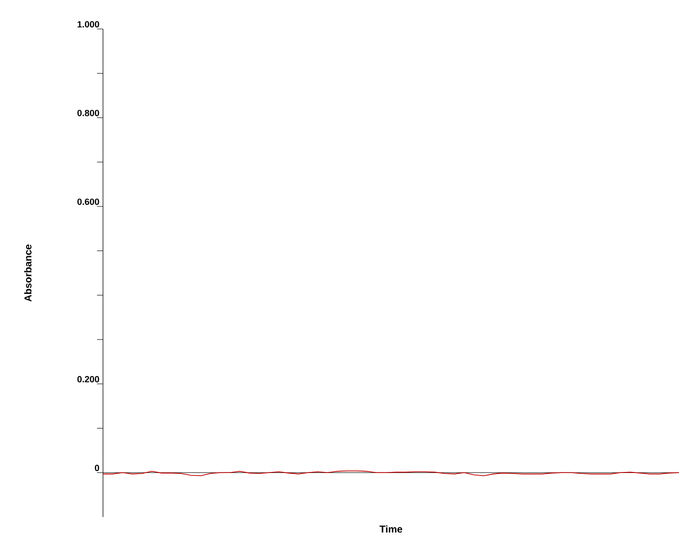 This screenshot has width=679, height=541. What do you see at coordinates (88, 201) in the screenshot?
I see `y-tick-label: 0.600` at bounding box center [88, 201].